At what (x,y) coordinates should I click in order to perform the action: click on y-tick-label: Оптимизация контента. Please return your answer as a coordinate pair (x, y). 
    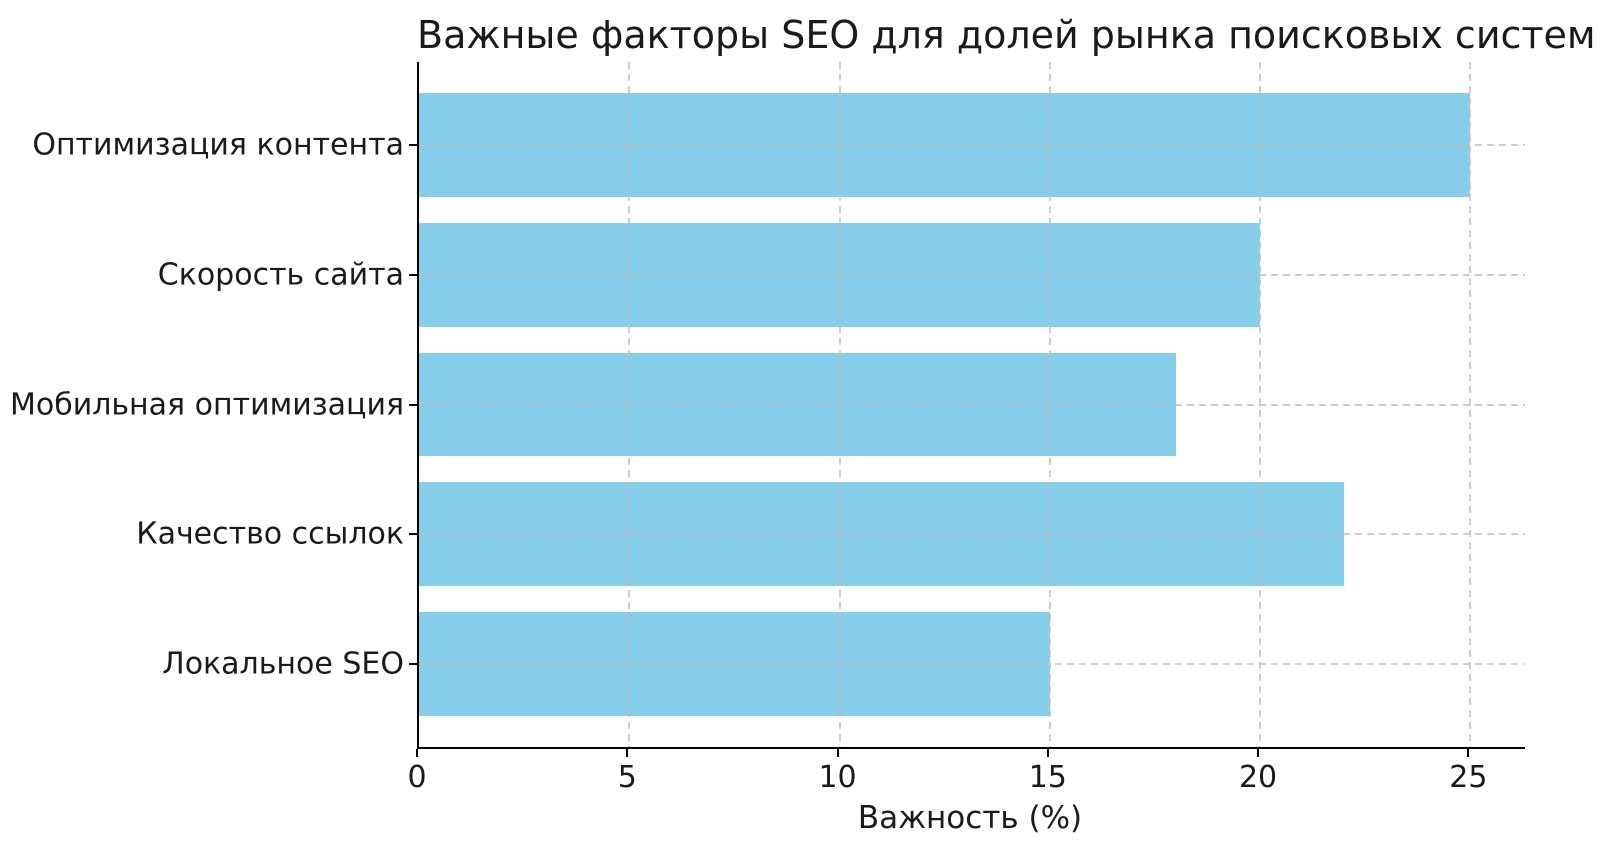
    Looking at the image, I should click on (218, 145).